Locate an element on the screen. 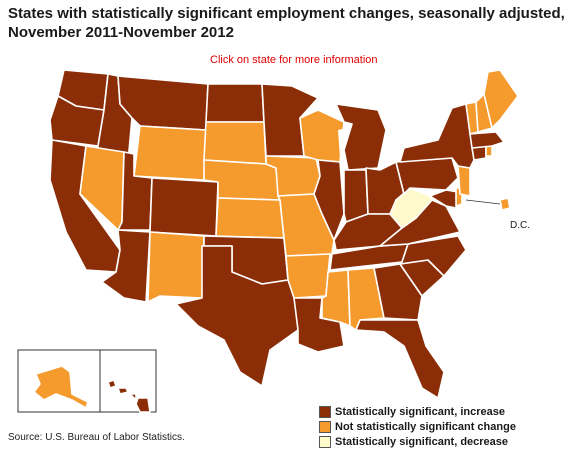 This screenshot has width=580, height=450. state-wi is located at coordinates (322, 136).